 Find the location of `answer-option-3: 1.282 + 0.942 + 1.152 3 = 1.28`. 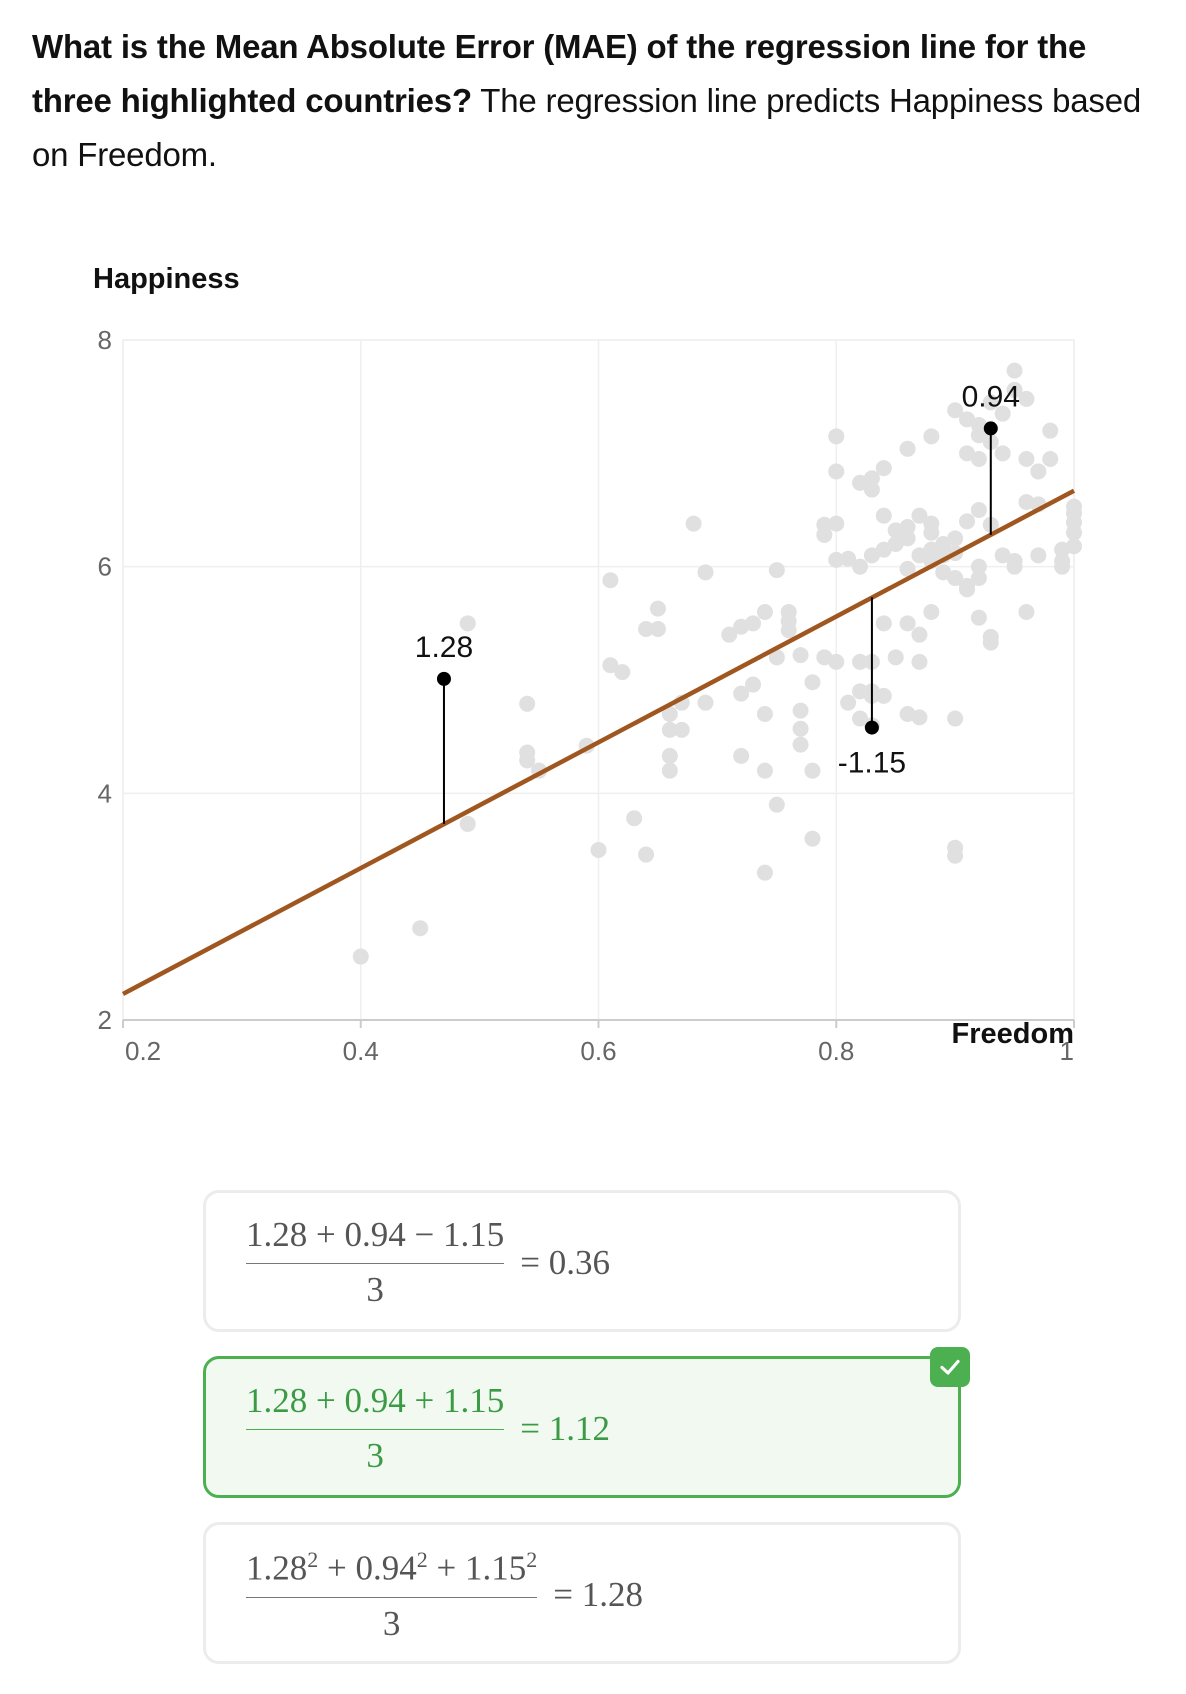

answer-option-3: 1.282 + 0.942 + 1.152 3 = 1.28 is located at coordinates (582, 1593).